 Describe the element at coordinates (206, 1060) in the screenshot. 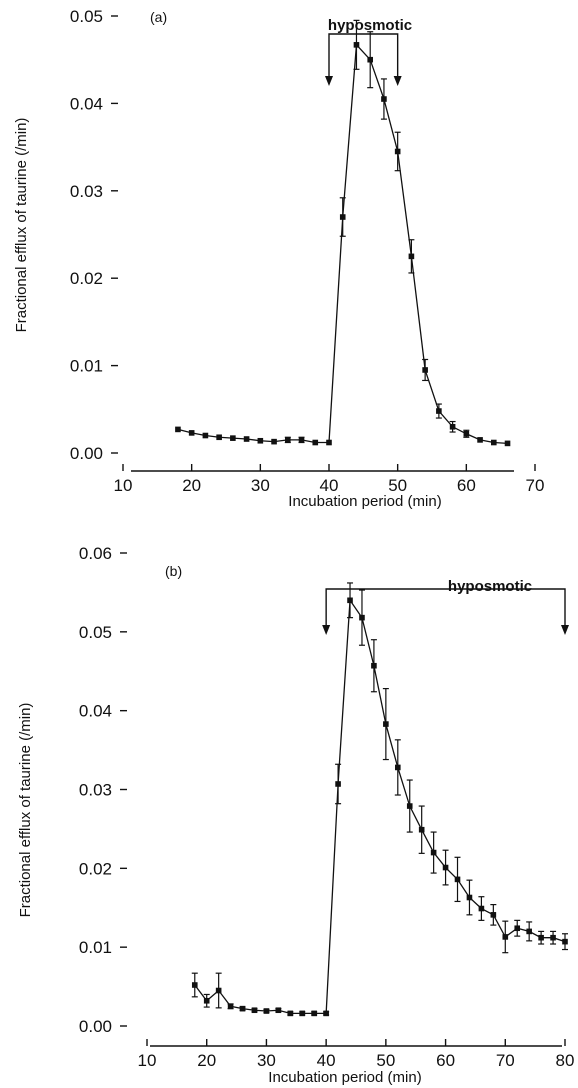

I see `panel-b-x-tick-label: 20` at that location.